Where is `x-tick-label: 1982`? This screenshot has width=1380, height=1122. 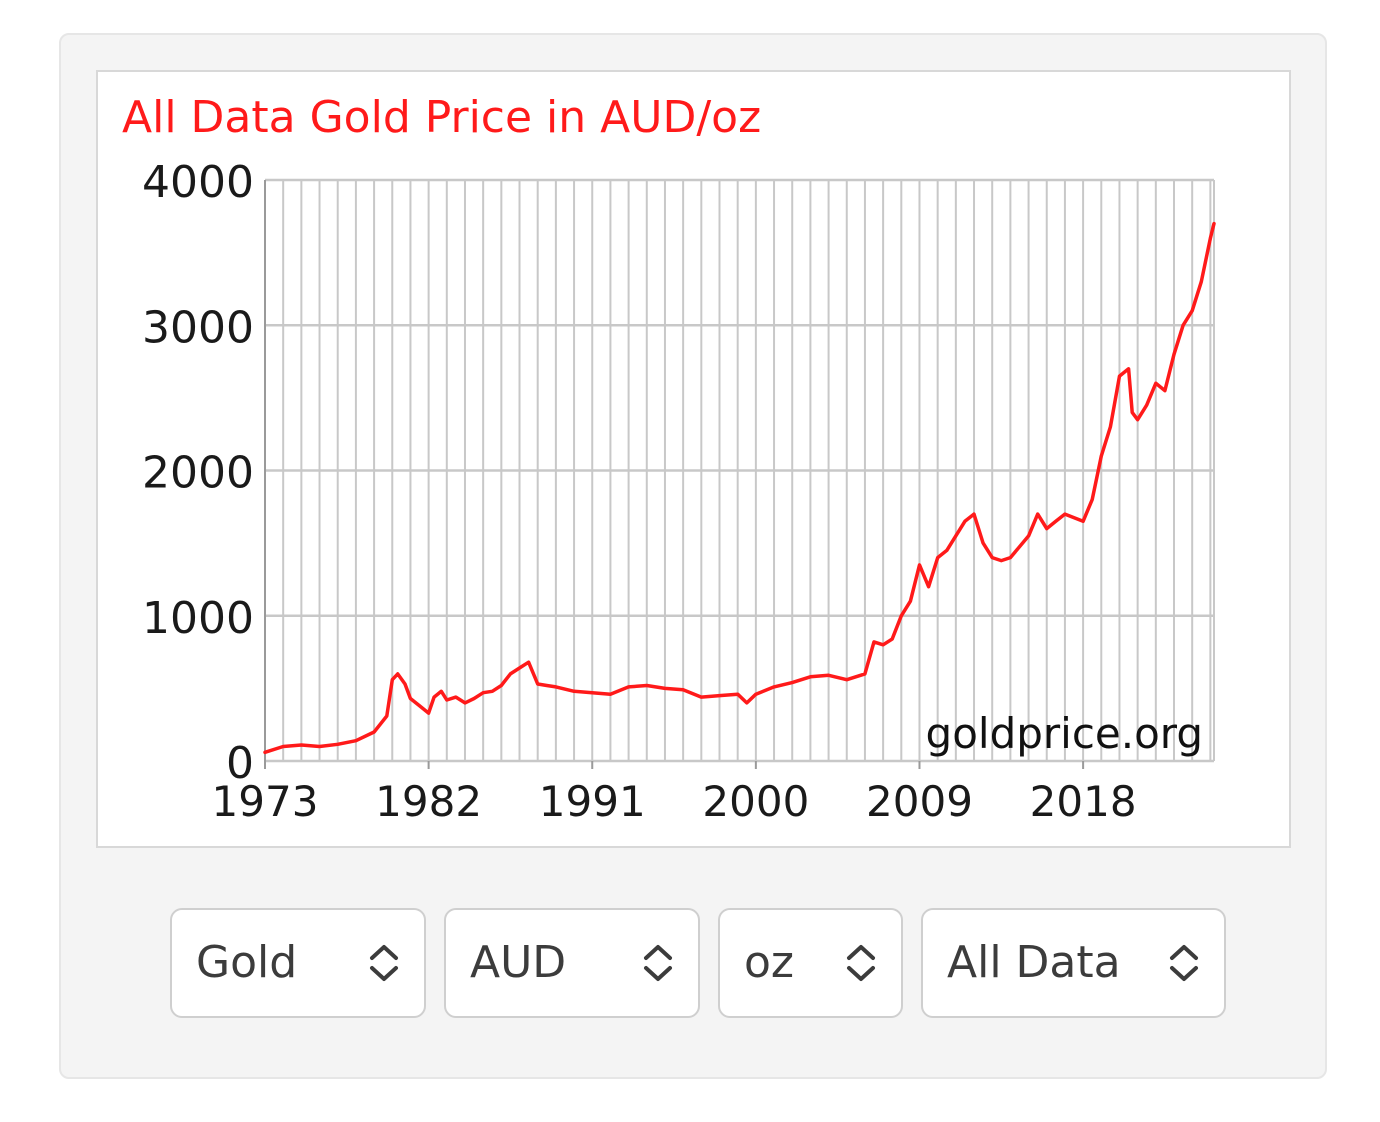
x-tick-label: 1982 is located at coordinates (428, 801).